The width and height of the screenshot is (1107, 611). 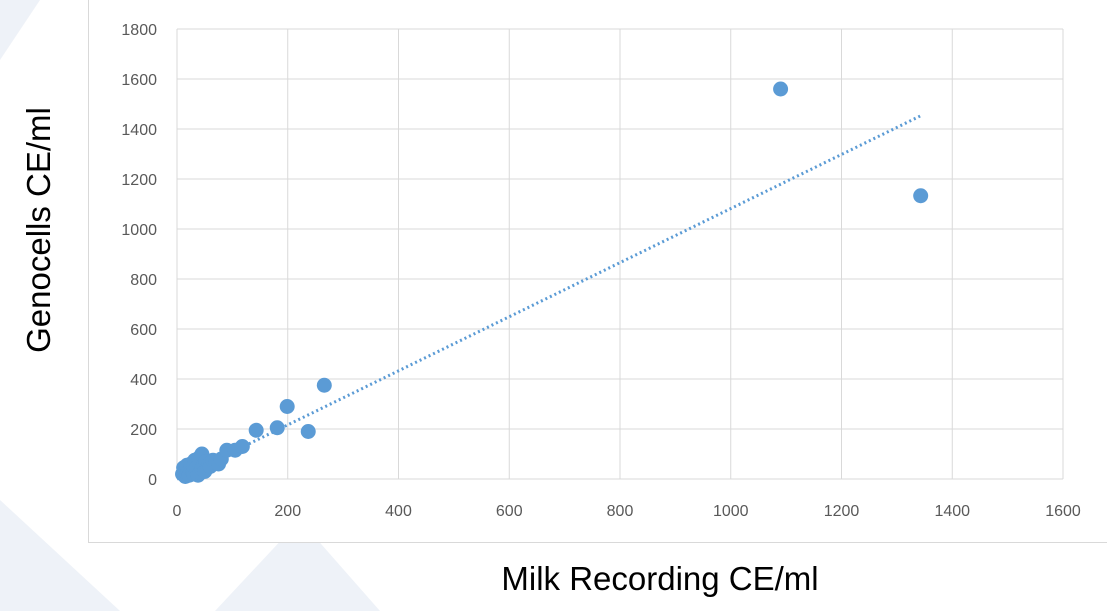 What do you see at coordinates (143, 330) in the screenshot?
I see `y-tick-label: 600` at bounding box center [143, 330].